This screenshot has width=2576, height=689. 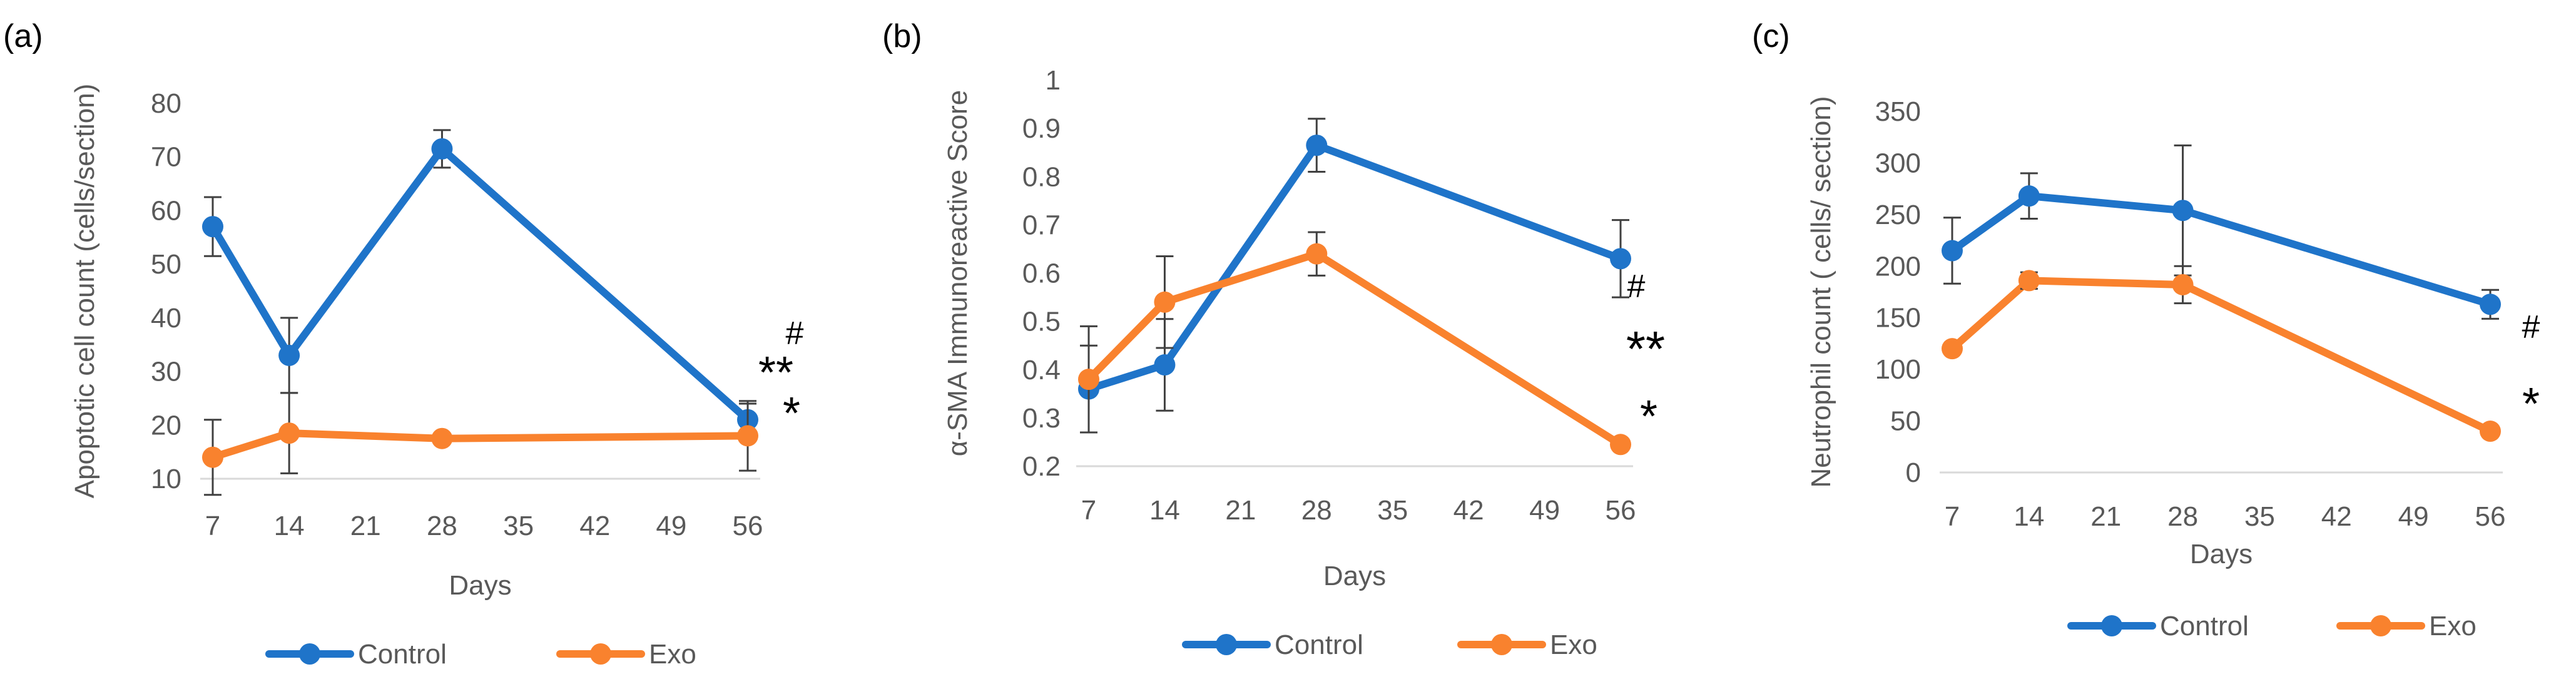 What do you see at coordinates (166, 210) in the screenshot?
I see `y-tick-label: 60` at bounding box center [166, 210].